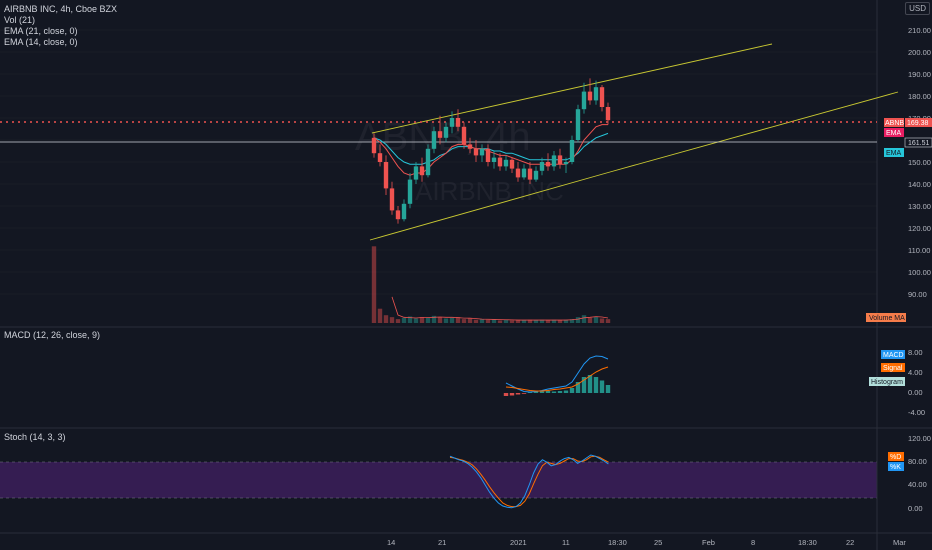 The image size is (932, 550). I want to click on legend-macd: MACD (12, 26, close, 9), so click(52, 335).